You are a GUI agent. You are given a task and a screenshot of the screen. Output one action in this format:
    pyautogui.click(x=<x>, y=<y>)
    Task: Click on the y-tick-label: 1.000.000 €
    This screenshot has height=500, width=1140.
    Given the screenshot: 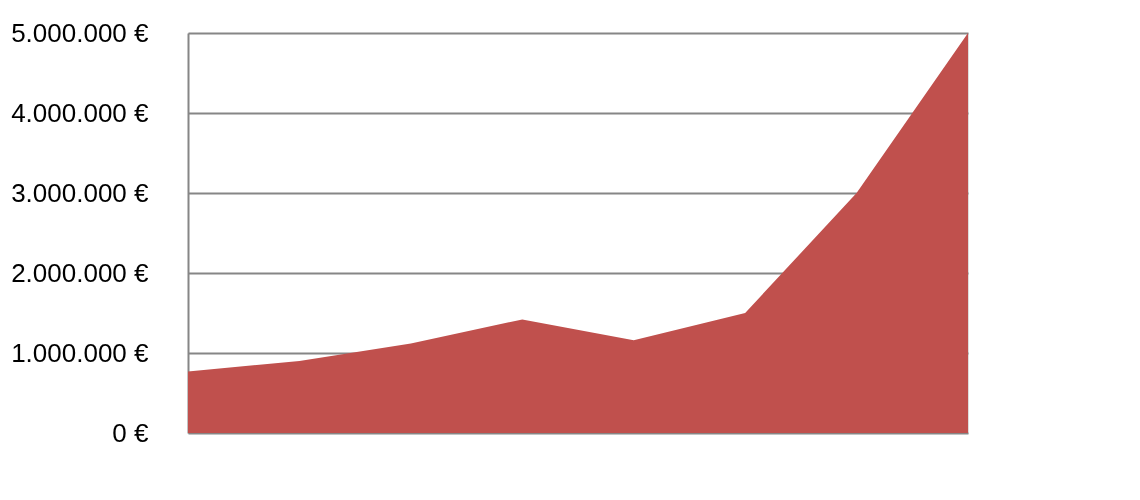 What is the action you would take?
    pyautogui.click(x=80, y=352)
    